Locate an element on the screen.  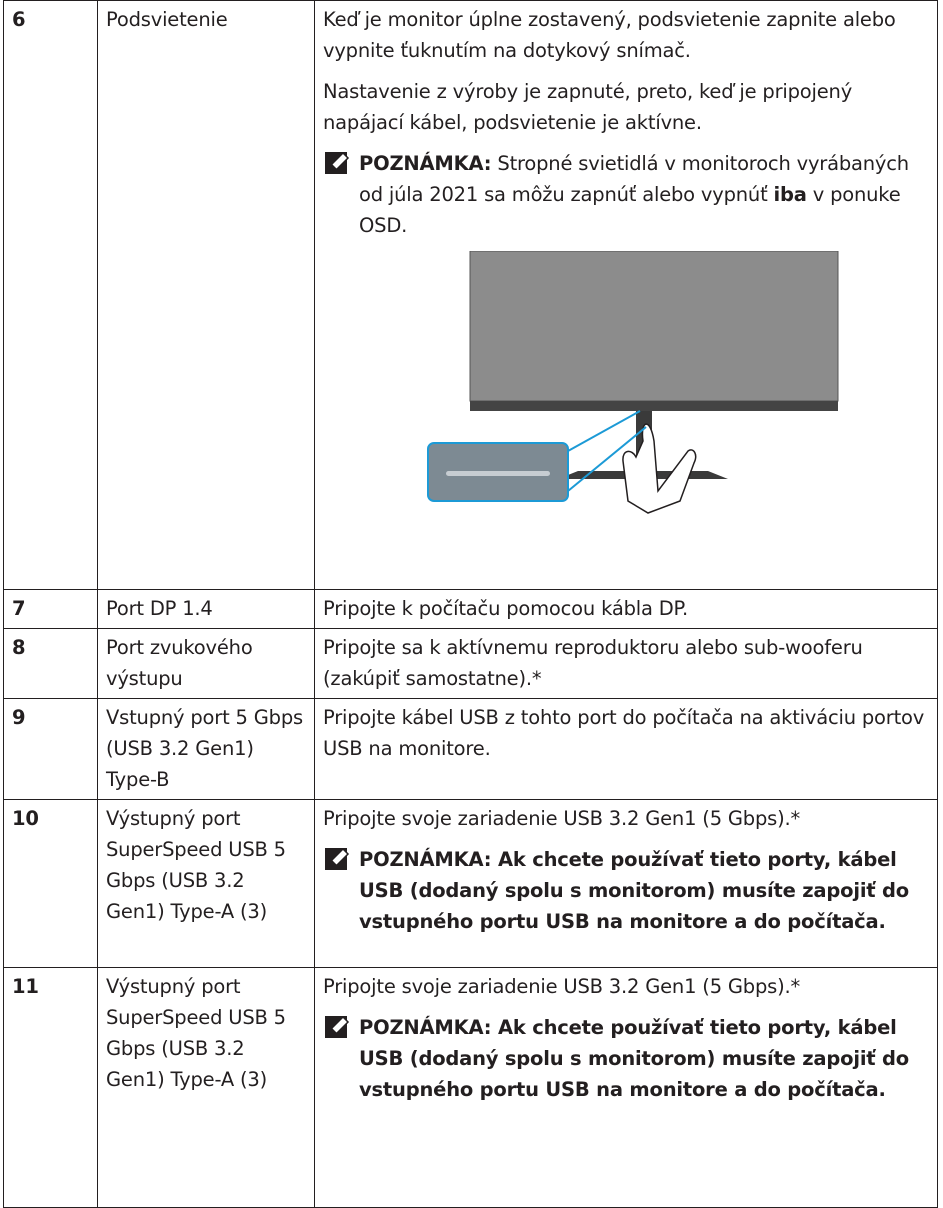
note-emphasis: iba is located at coordinates (790, 194).